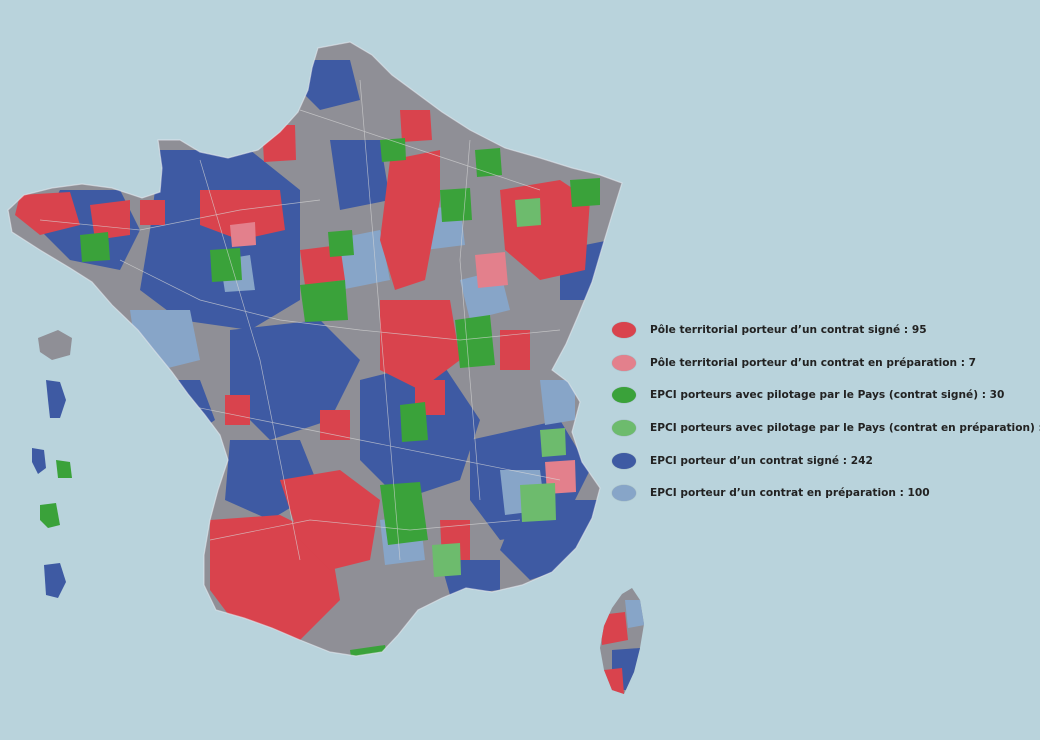  What do you see at coordinates (55, 580) in the screenshot?
I see `guyane-area` at bounding box center [55, 580].